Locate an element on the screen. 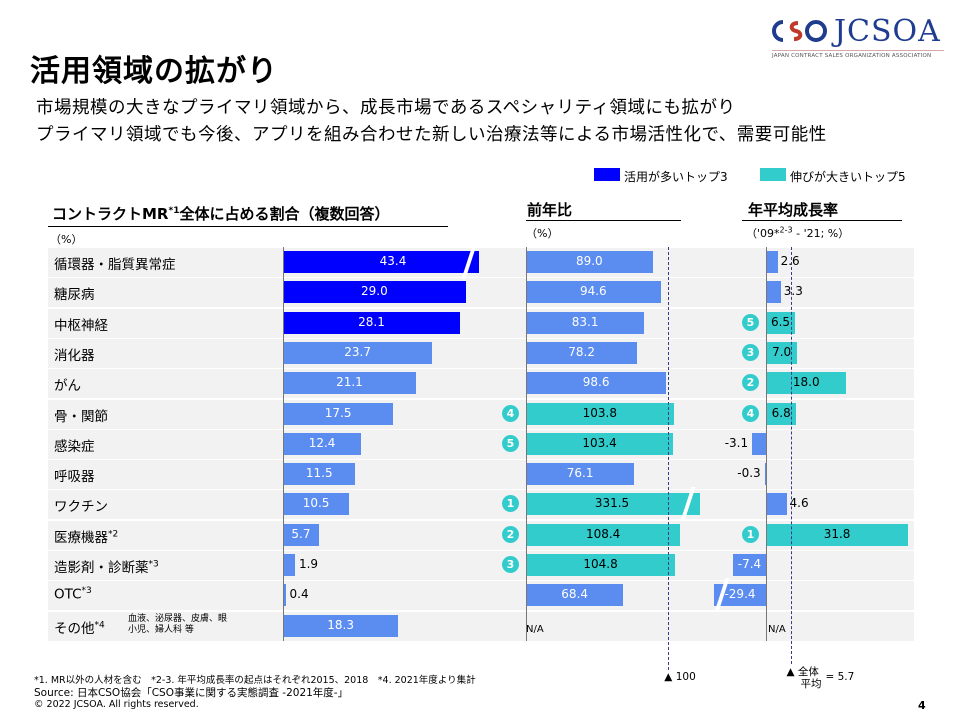 This screenshot has height=720, width=960. yoy-rank-badge: 2 is located at coordinates (510, 534).